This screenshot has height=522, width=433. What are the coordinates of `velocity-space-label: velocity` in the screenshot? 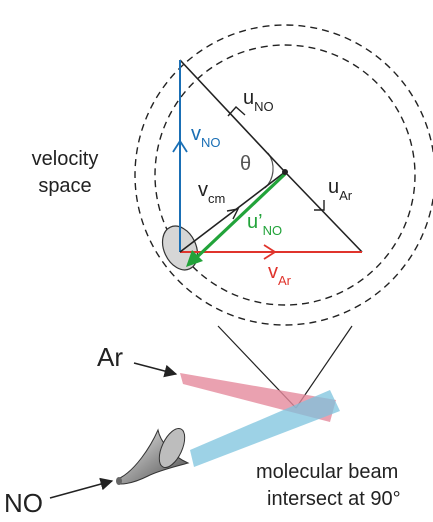 It's located at (65, 159).